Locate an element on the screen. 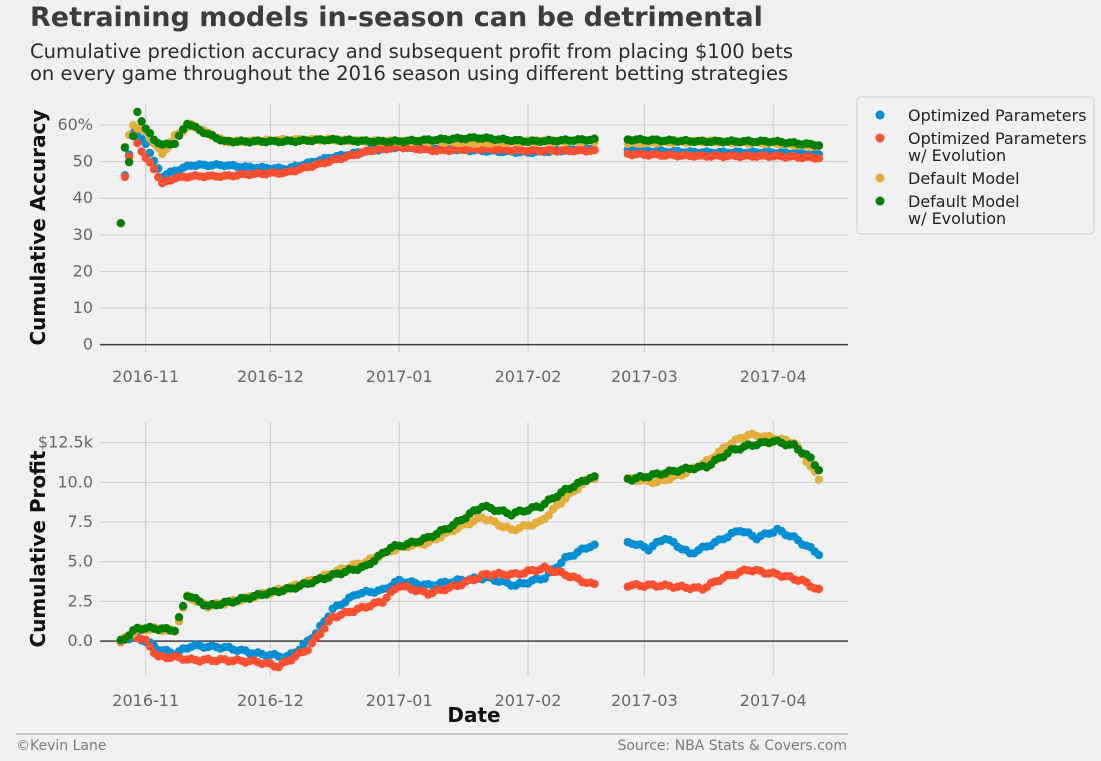 The image size is (1101, 761). y-tick-label: $12.5k is located at coordinates (66, 442).